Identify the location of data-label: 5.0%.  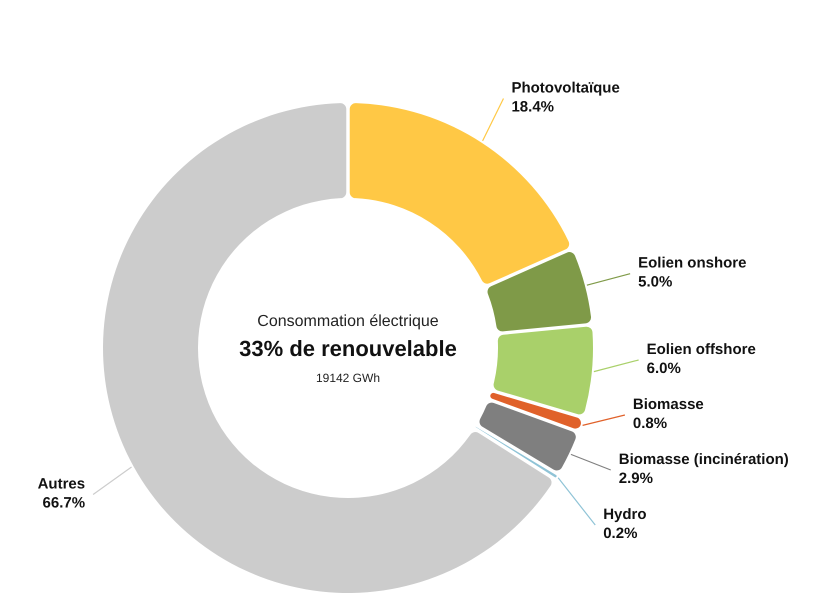
(655, 282).